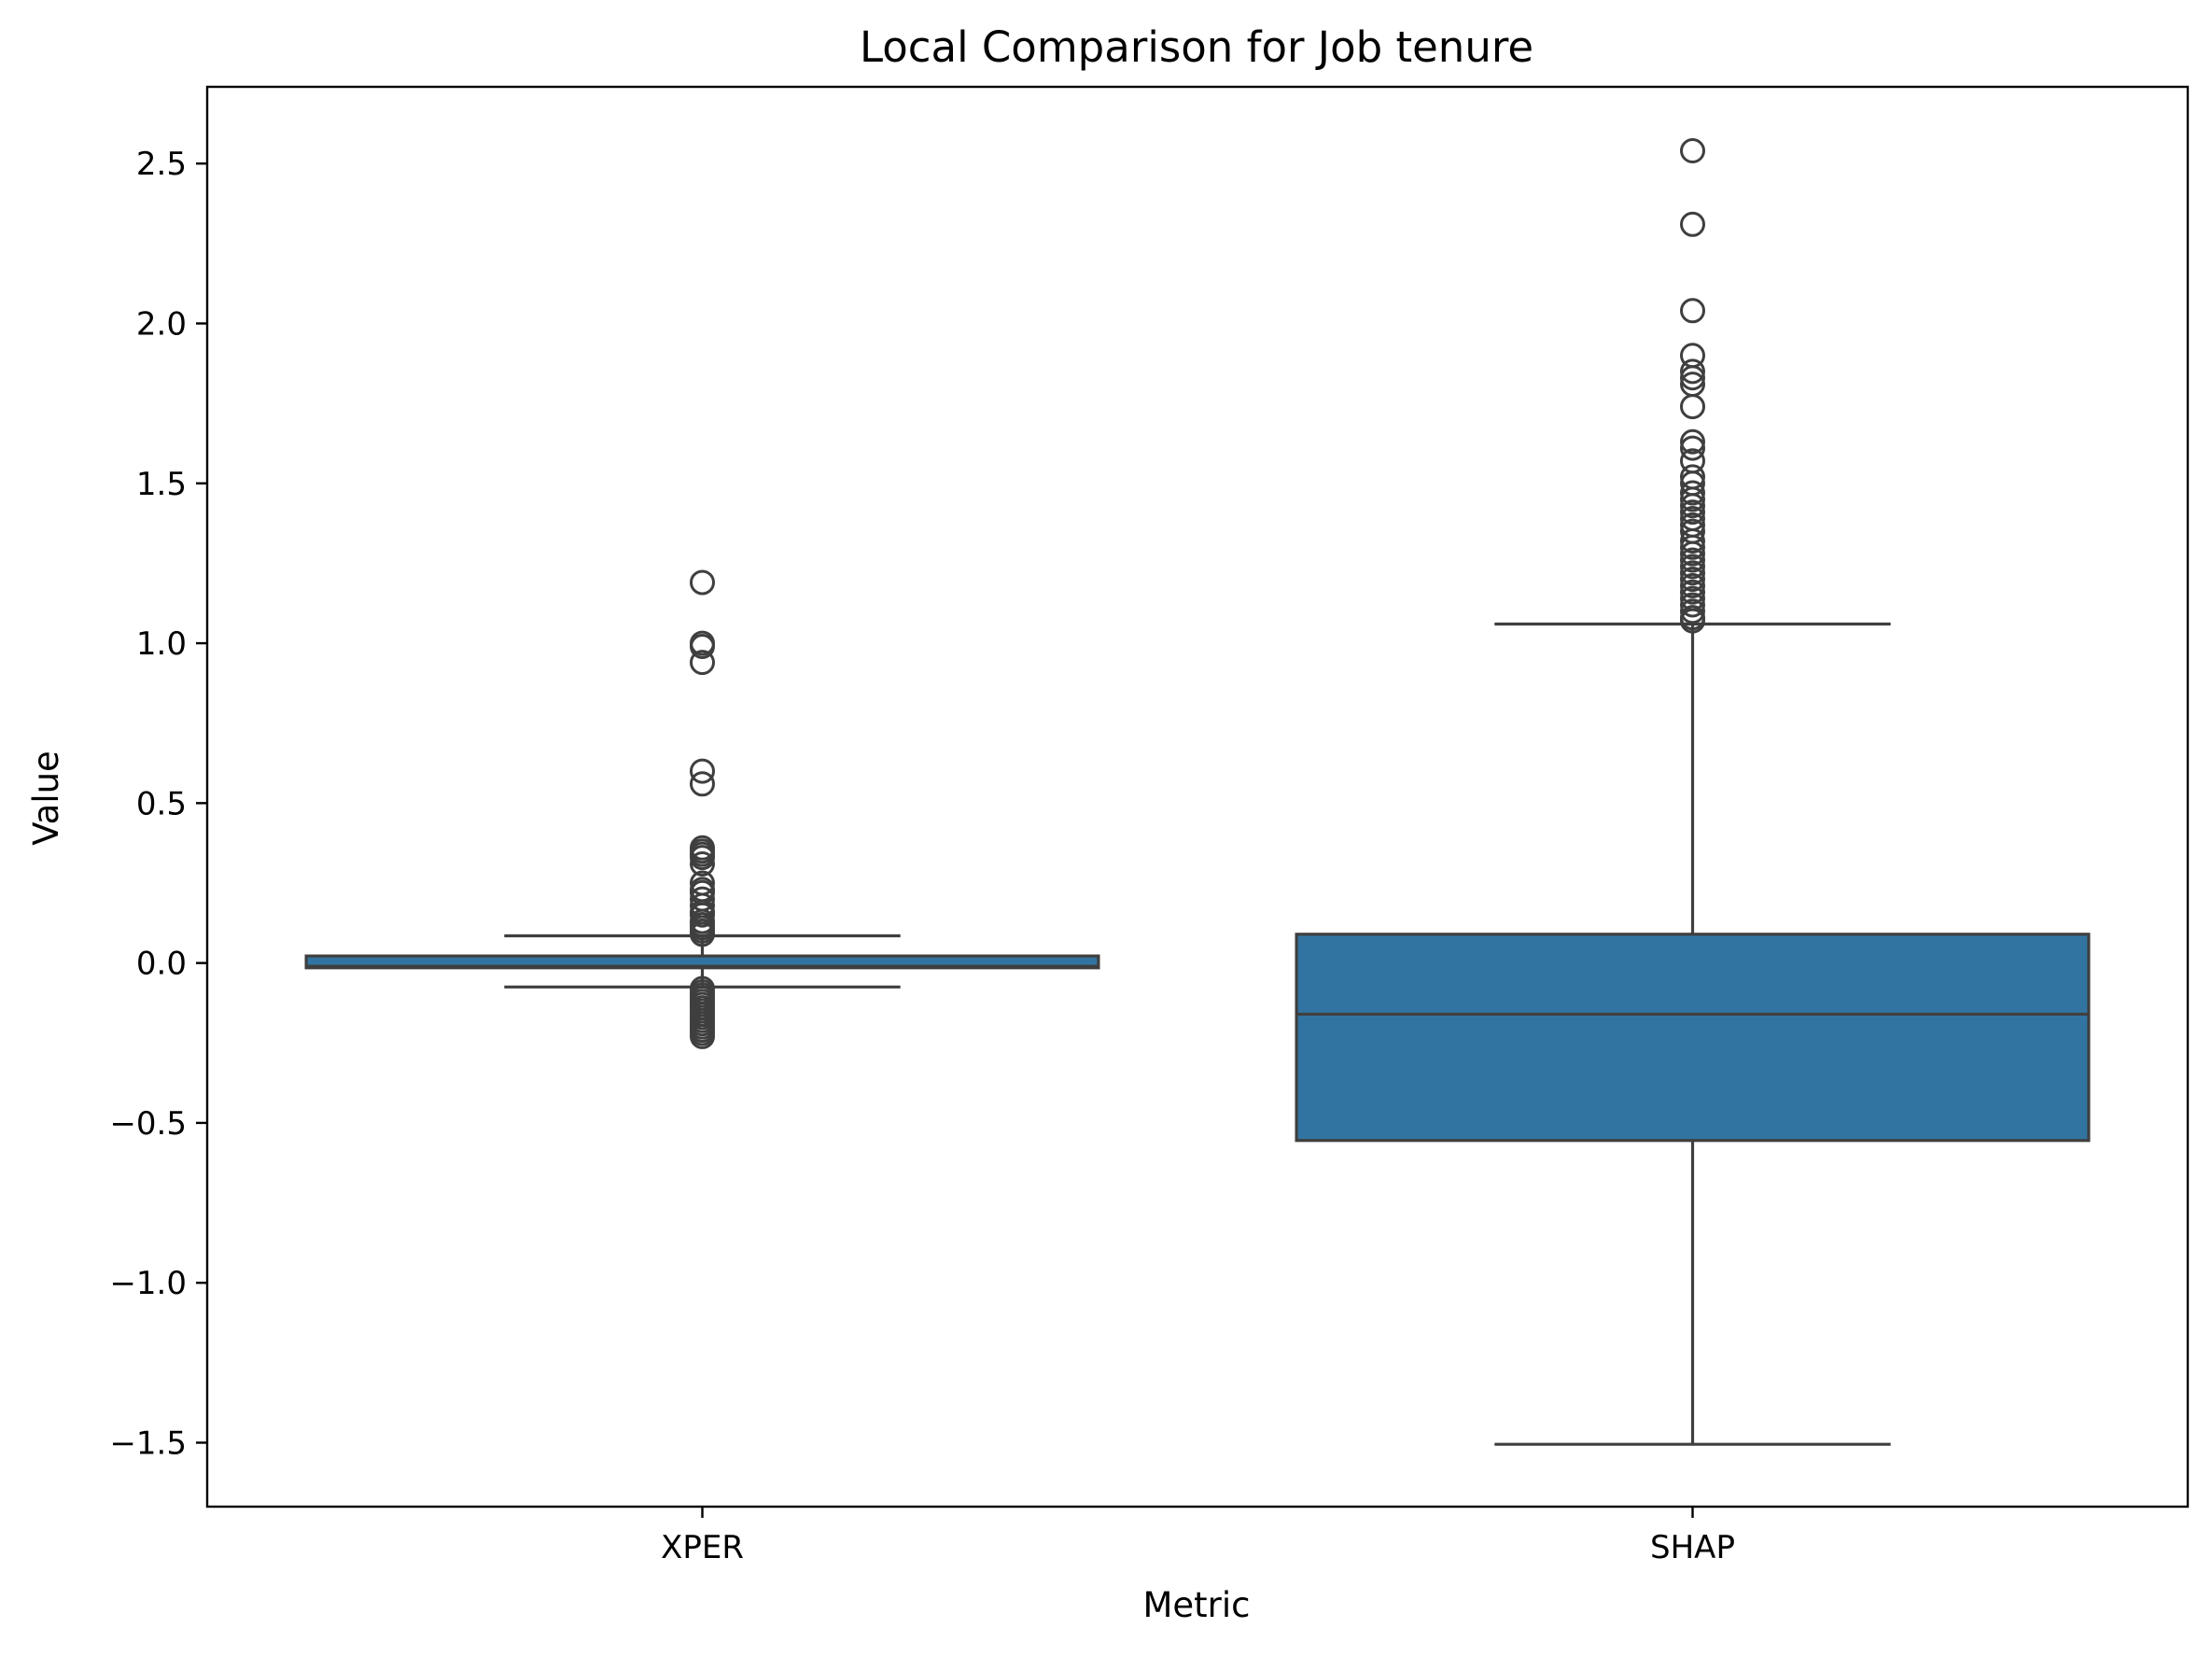 The height and width of the screenshot is (1656, 2212). What do you see at coordinates (161, 644) in the screenshot?
I see `y-tick-label: 1.0` at bounding box center [161, 644].